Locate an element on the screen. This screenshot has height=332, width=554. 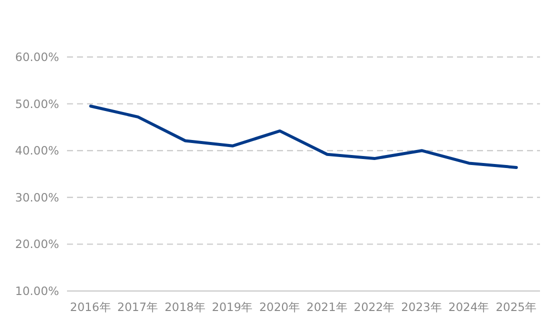
x-tick-label: 2019年 is located at coordinates (233, 307).